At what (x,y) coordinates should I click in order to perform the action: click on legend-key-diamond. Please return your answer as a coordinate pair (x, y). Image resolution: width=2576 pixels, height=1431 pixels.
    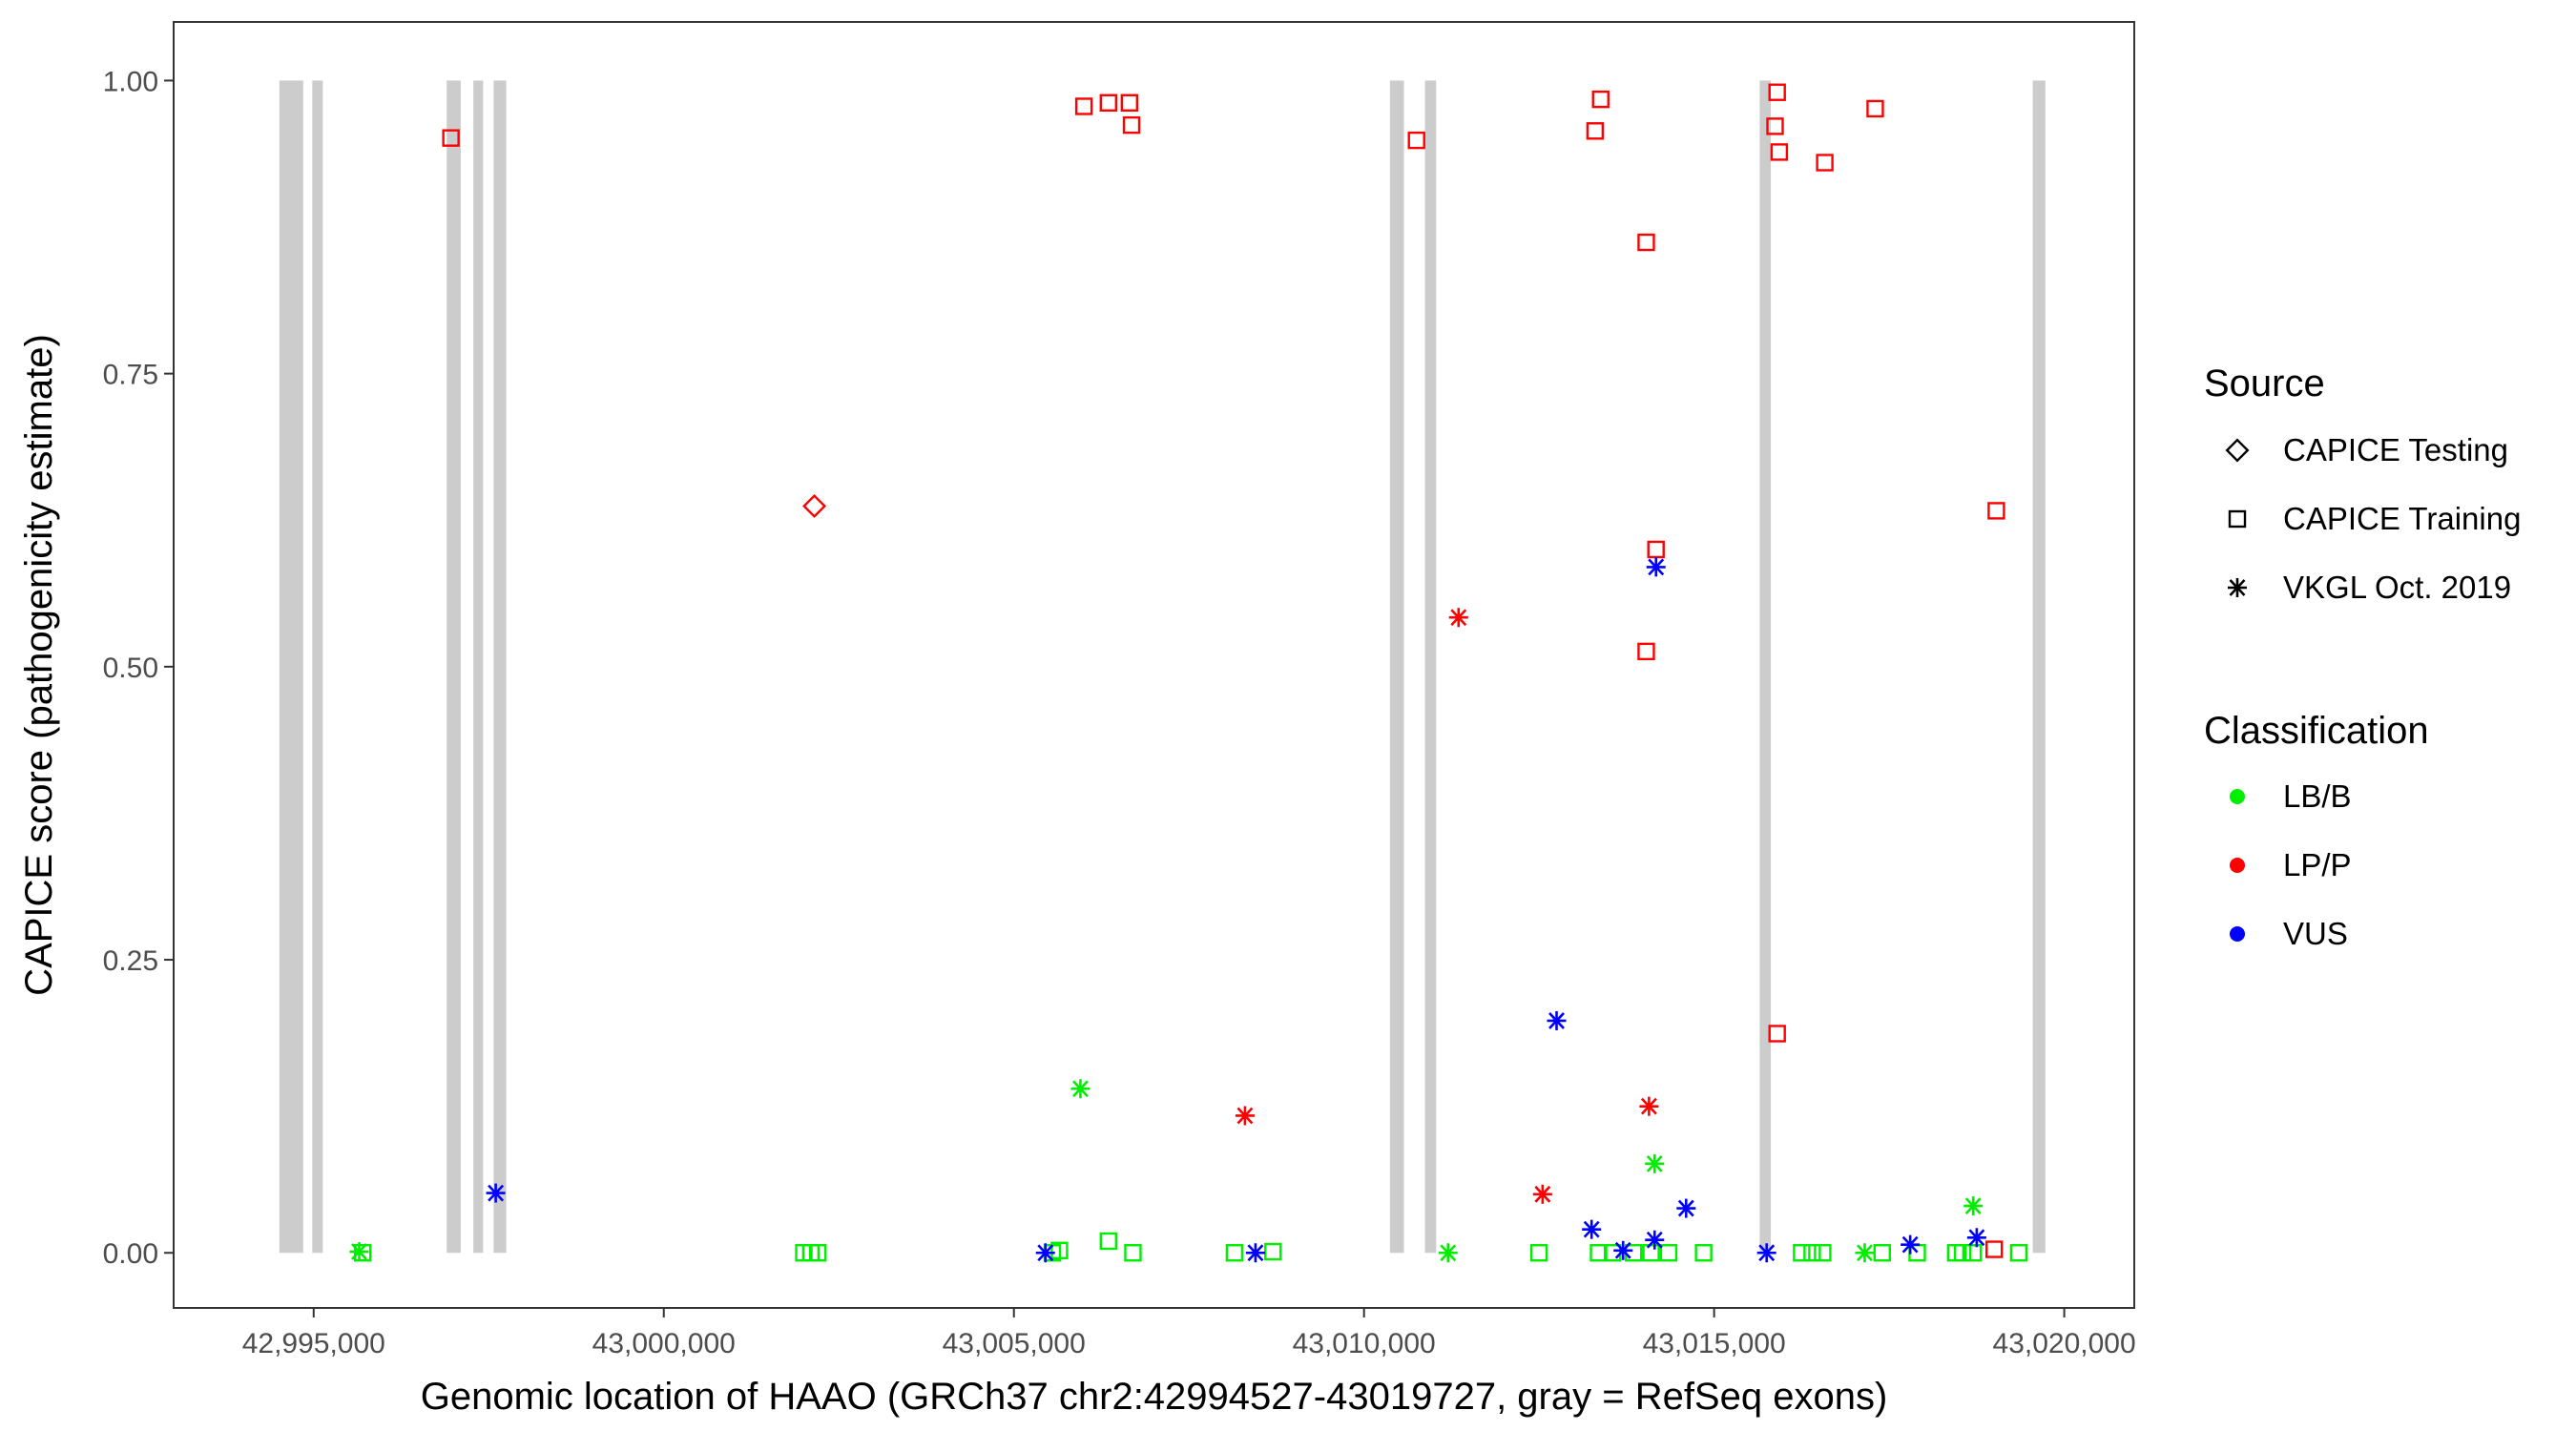
    Looking at the image, I should click on (2237, 450).